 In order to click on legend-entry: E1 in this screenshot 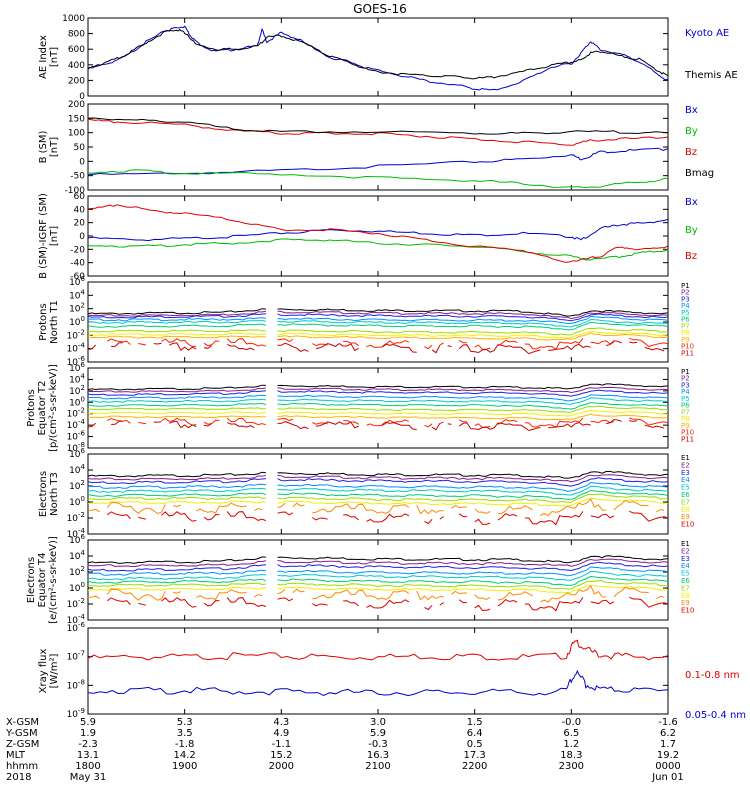, I will do `click(685, 544)`.